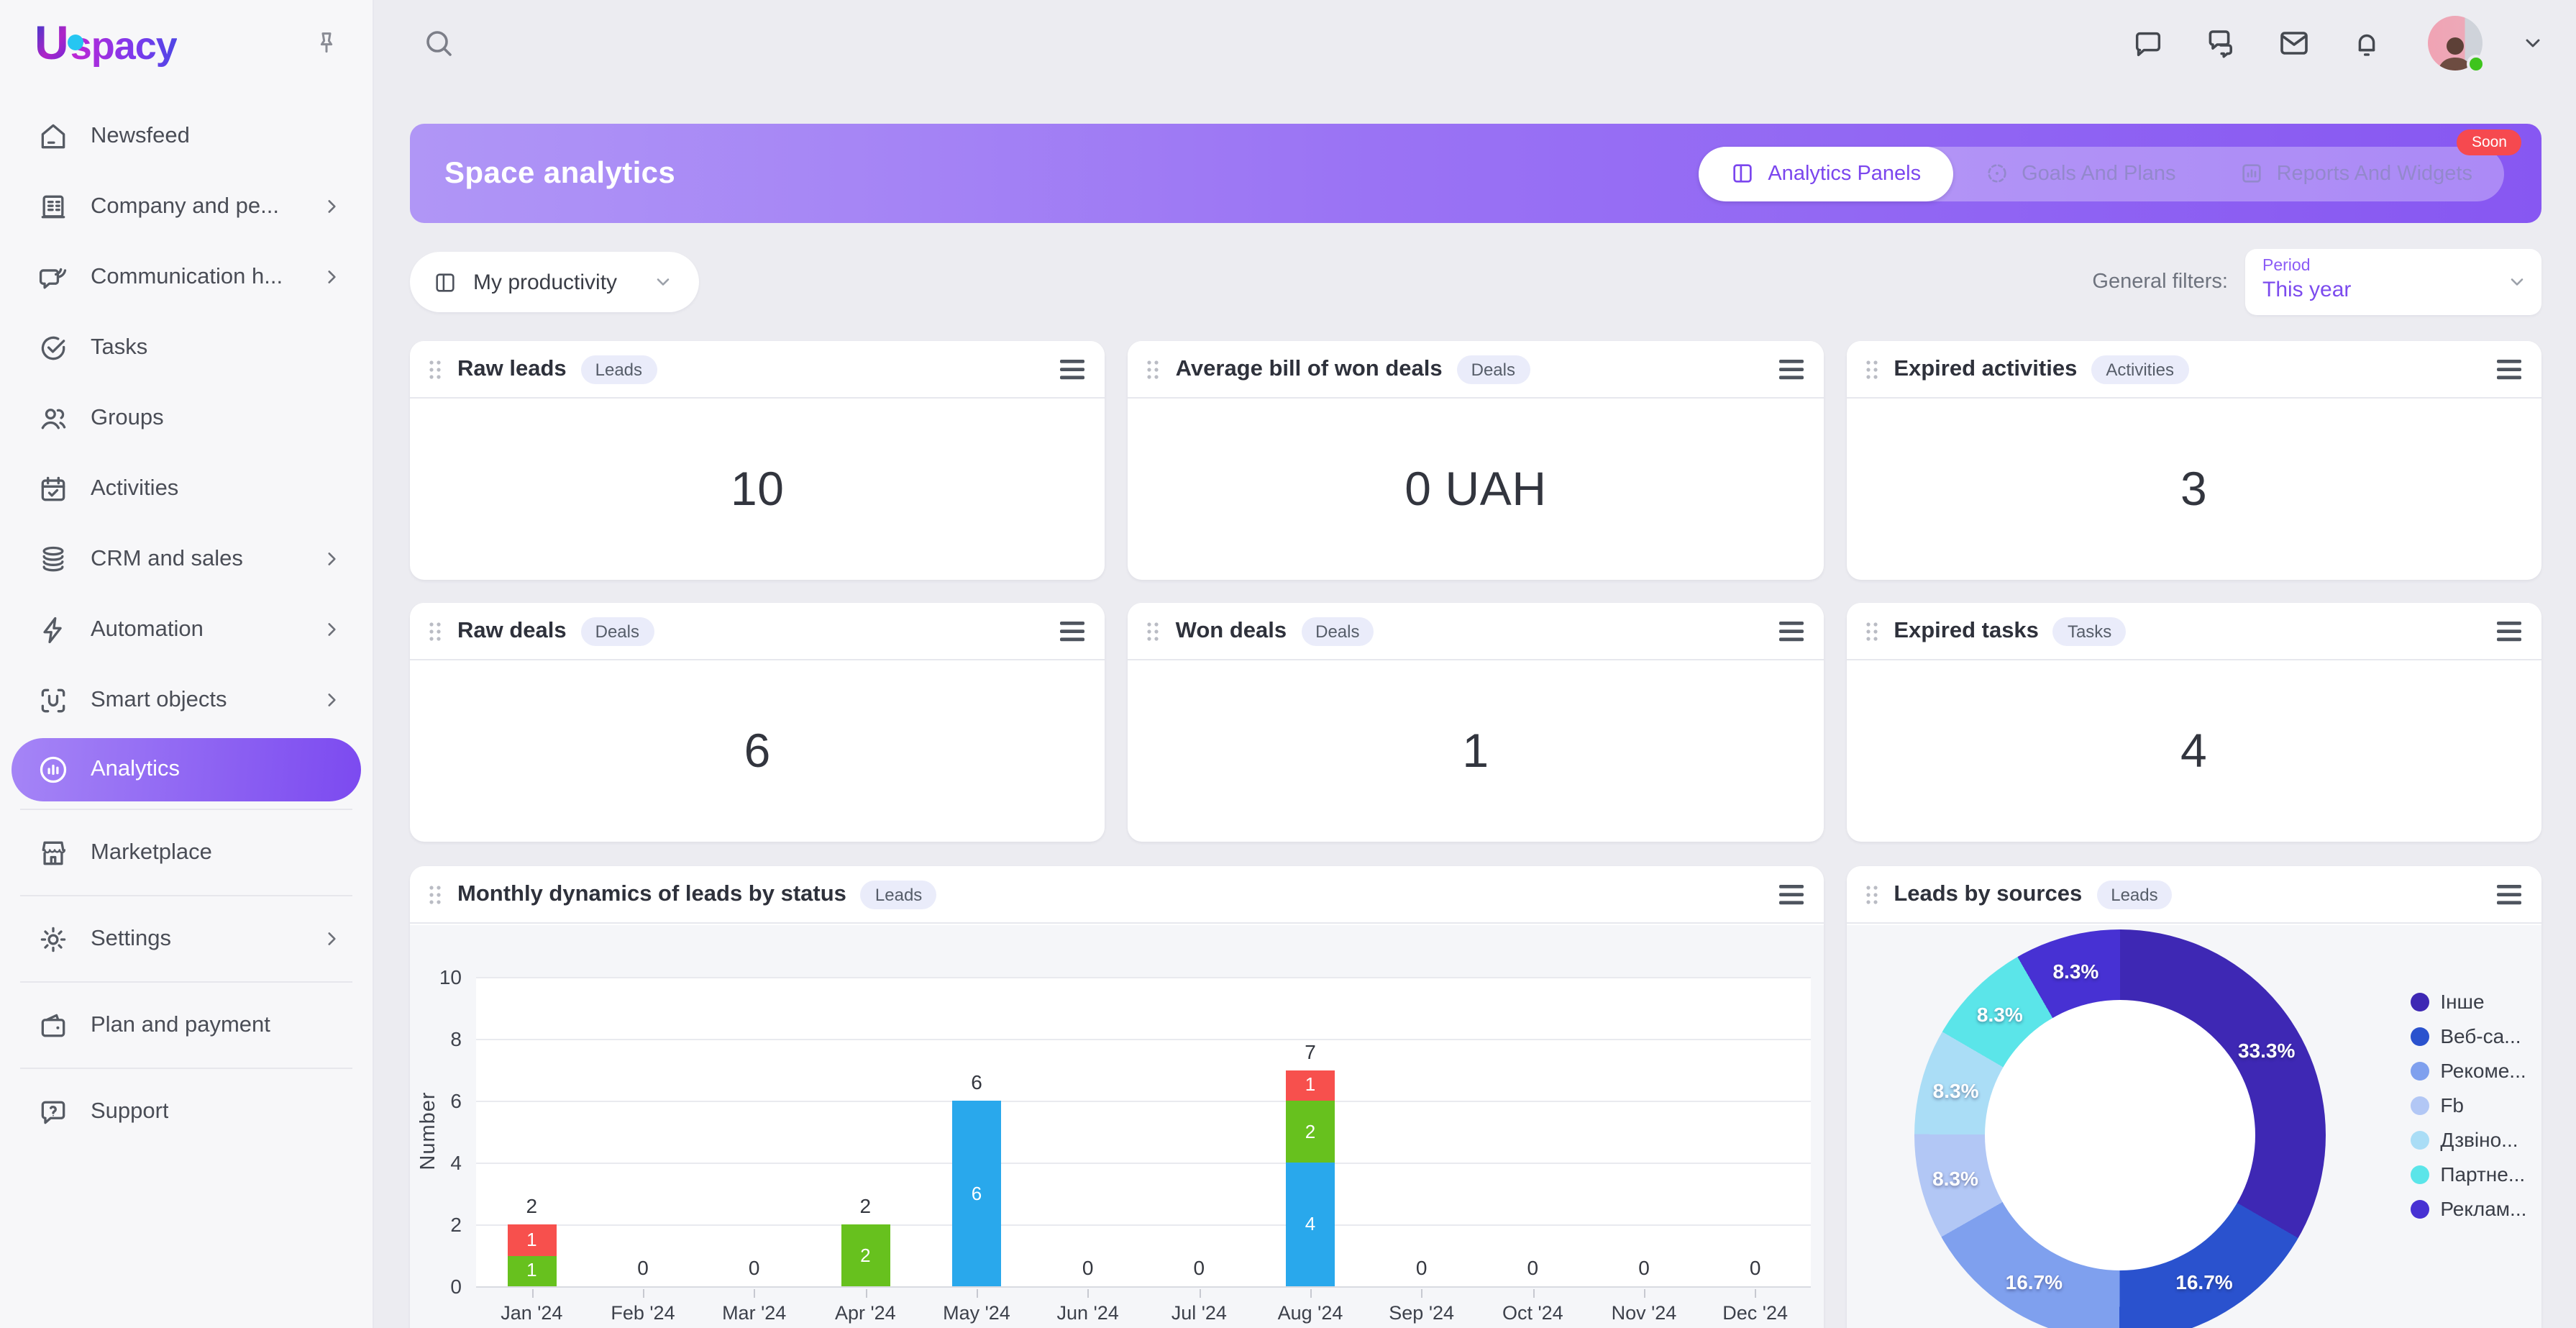  What do you see at coordinates (53, 418) in the screenshot?
I see `groups-icon` at bounding box center [53, 418].